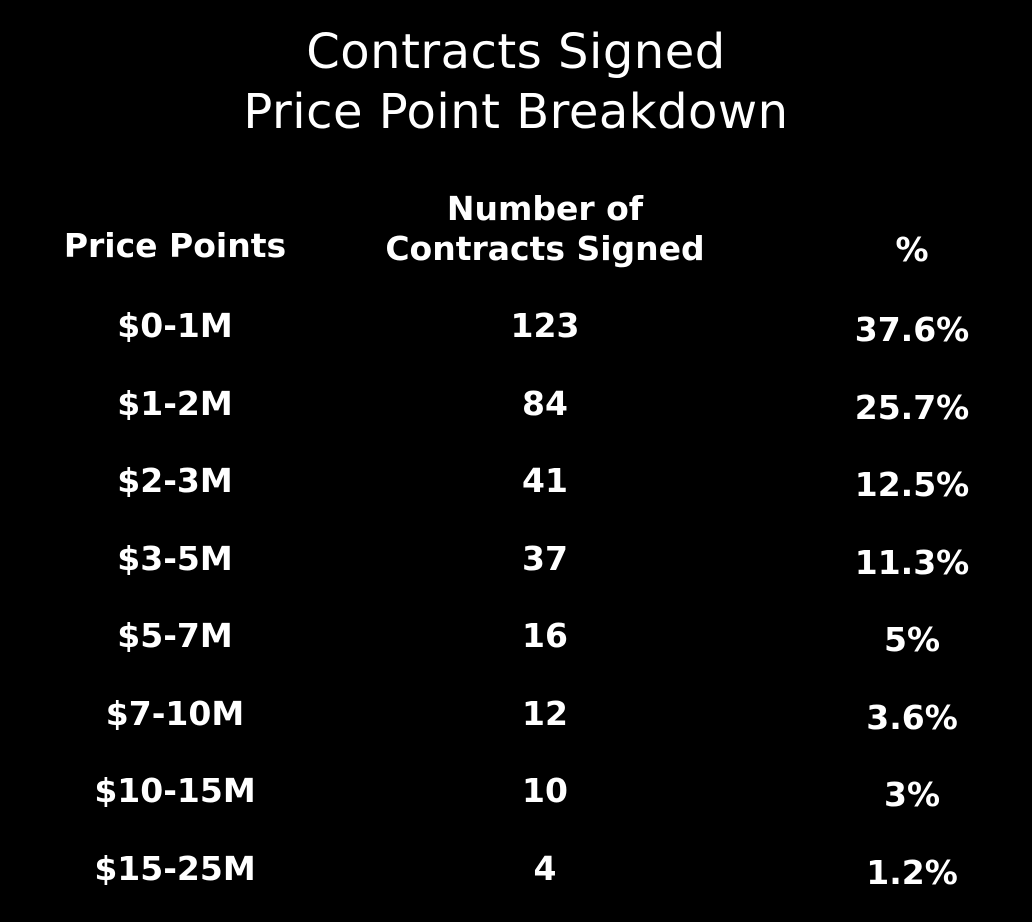  What do you see at coordinates (175, 790) in the screenshot?
I see `cell-price-point: $10-15M` at bounding box center [175, 790].